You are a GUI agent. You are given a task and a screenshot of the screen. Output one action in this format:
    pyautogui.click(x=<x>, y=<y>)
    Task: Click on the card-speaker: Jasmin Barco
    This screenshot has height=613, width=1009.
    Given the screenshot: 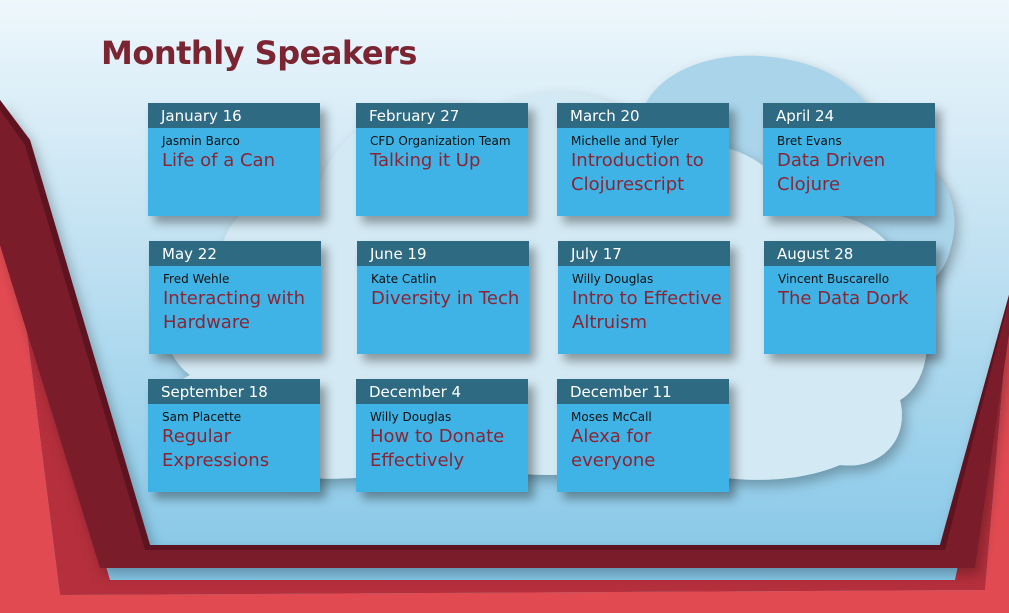 What is the action you would take?
    pyautogui.click(x=201, y=141)
    